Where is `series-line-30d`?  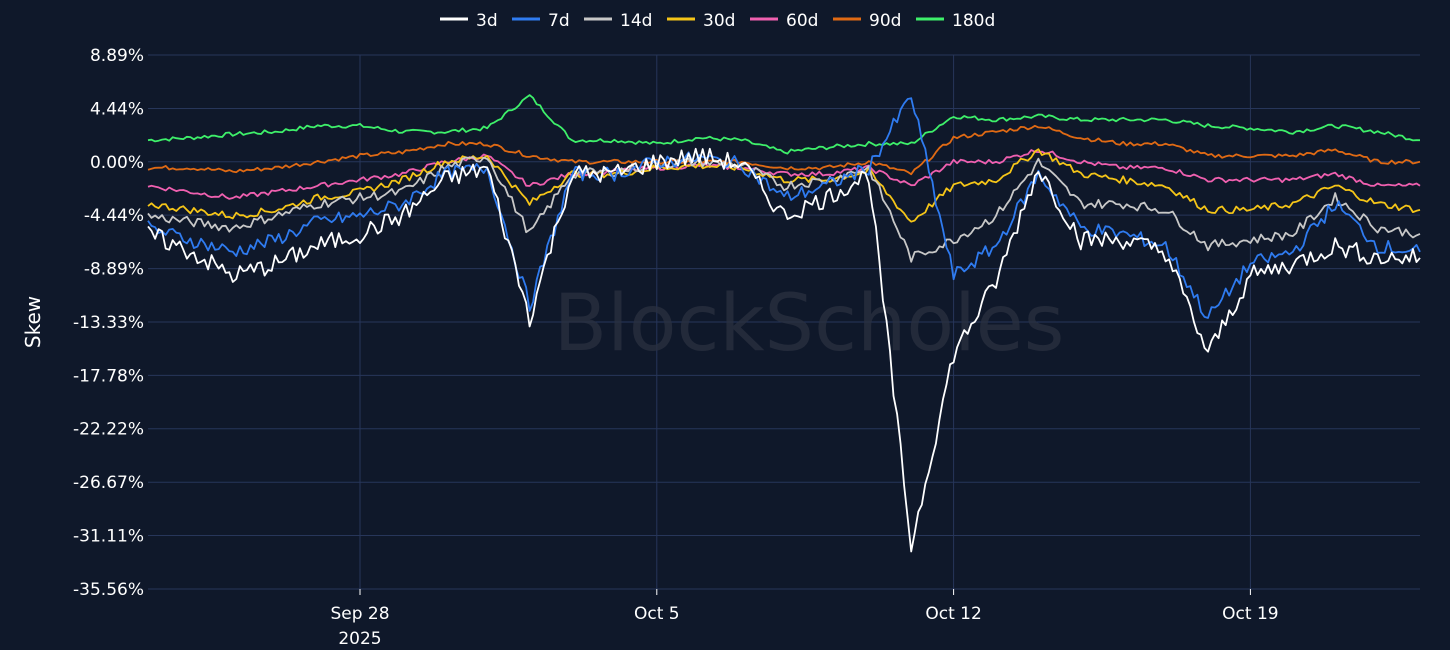
series-line-30d is located at coordinates (784, 185).